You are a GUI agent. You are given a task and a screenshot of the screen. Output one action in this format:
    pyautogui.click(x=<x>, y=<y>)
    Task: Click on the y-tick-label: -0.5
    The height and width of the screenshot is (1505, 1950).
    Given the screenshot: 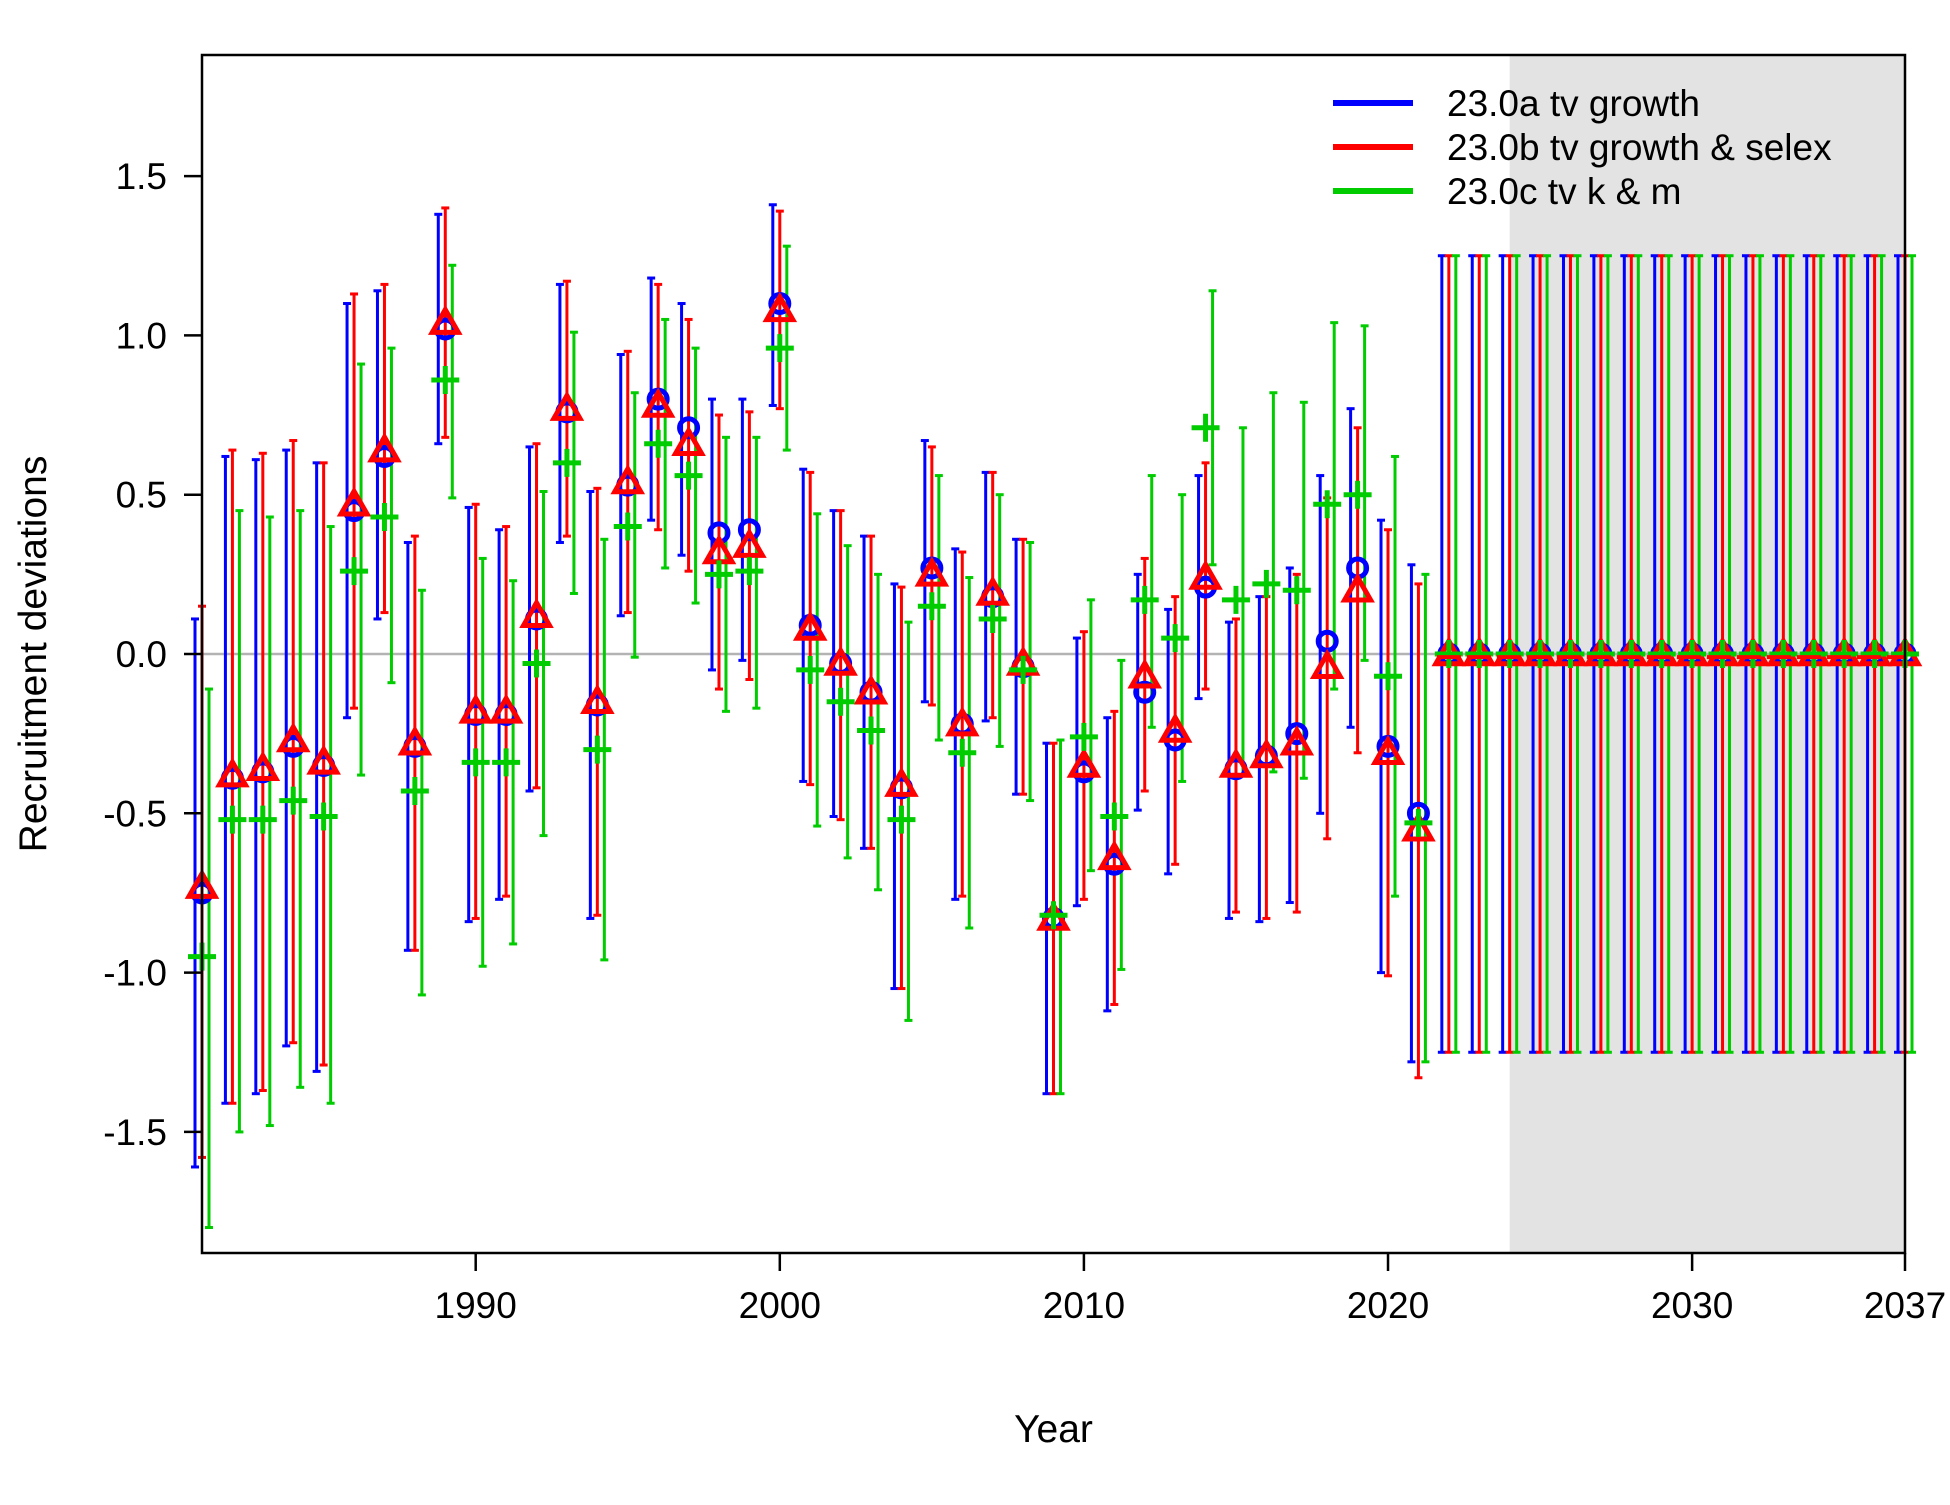 What is the action you would take?
    pyautogui.click(x=135, y=813)
    